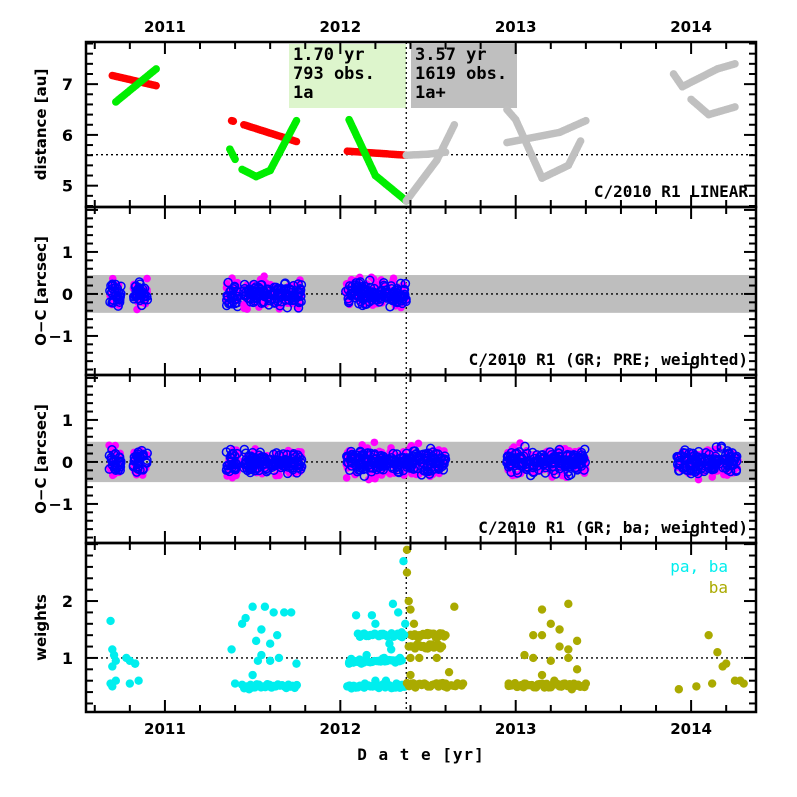  Describe the element at coordinates (340, 27) in the screenshot. I see `x-tick-label-top: 2012` at that location.